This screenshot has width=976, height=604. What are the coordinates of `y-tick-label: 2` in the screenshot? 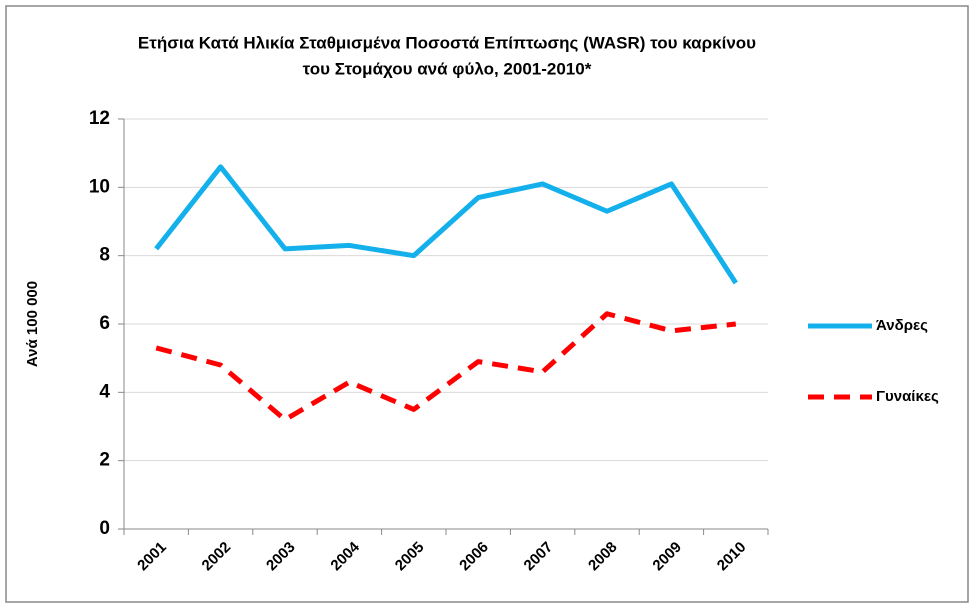 It's located at (104, 460).